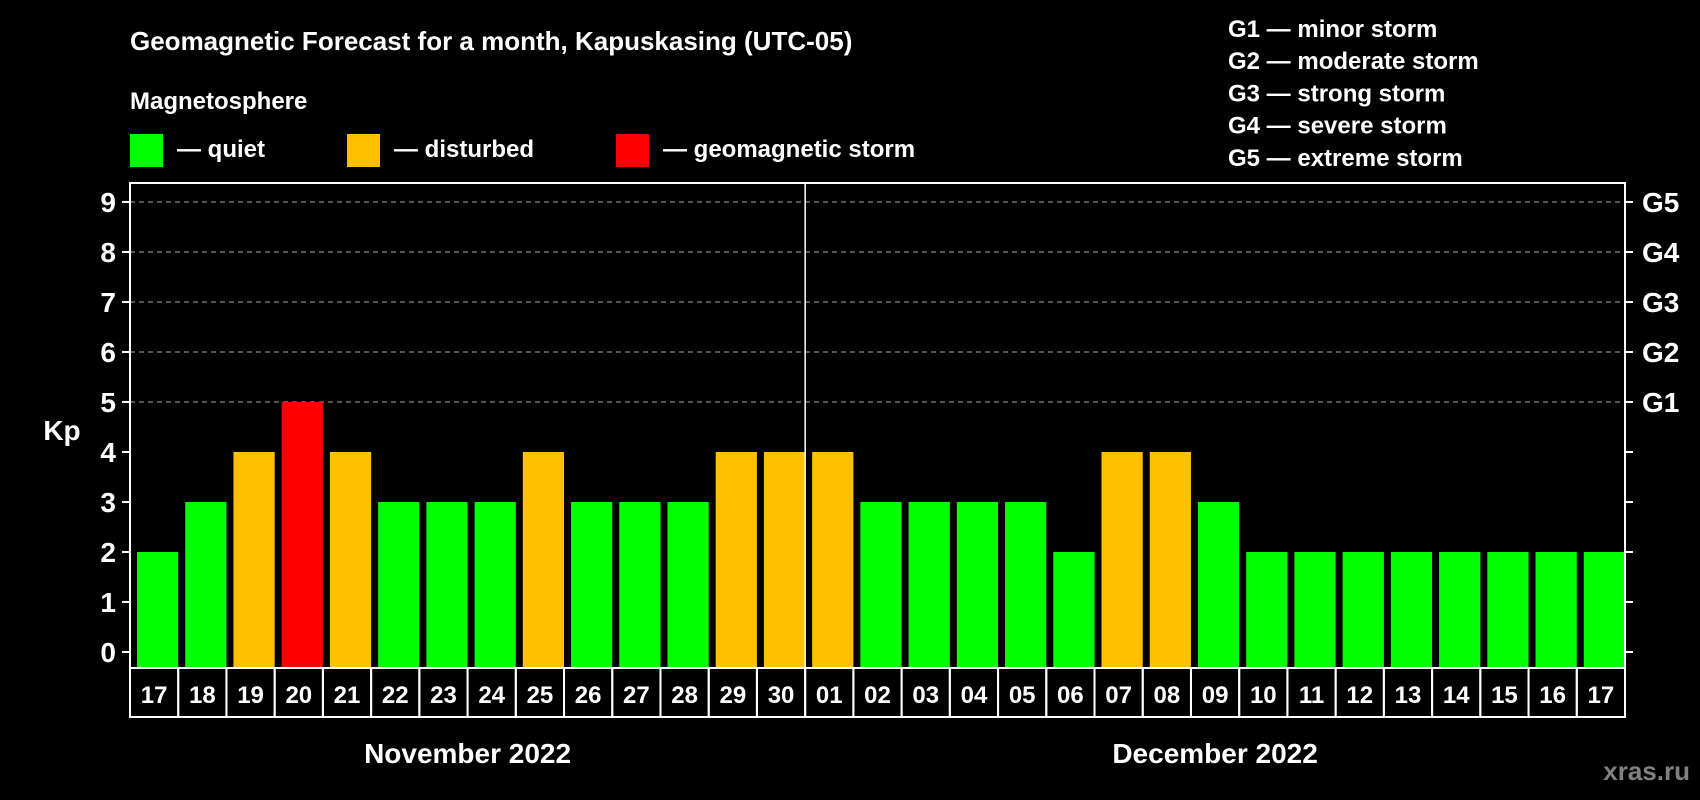 This screenshot has height=800, width=1700. Describe the element at coordinates (202, 695) in the screenshot. I see `x-tick-label: 18` at that location.